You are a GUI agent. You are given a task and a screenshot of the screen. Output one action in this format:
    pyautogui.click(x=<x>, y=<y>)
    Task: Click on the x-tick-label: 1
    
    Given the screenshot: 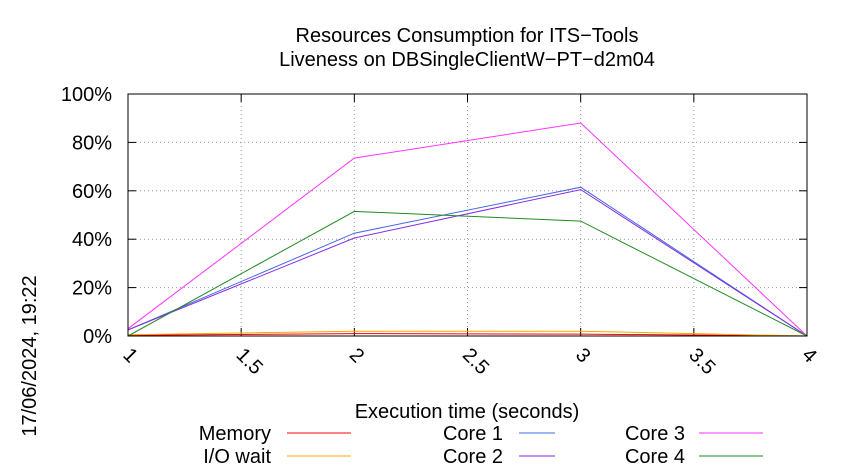 What is the action you would take?
    pyautogui.click(x=129, y=355)
    